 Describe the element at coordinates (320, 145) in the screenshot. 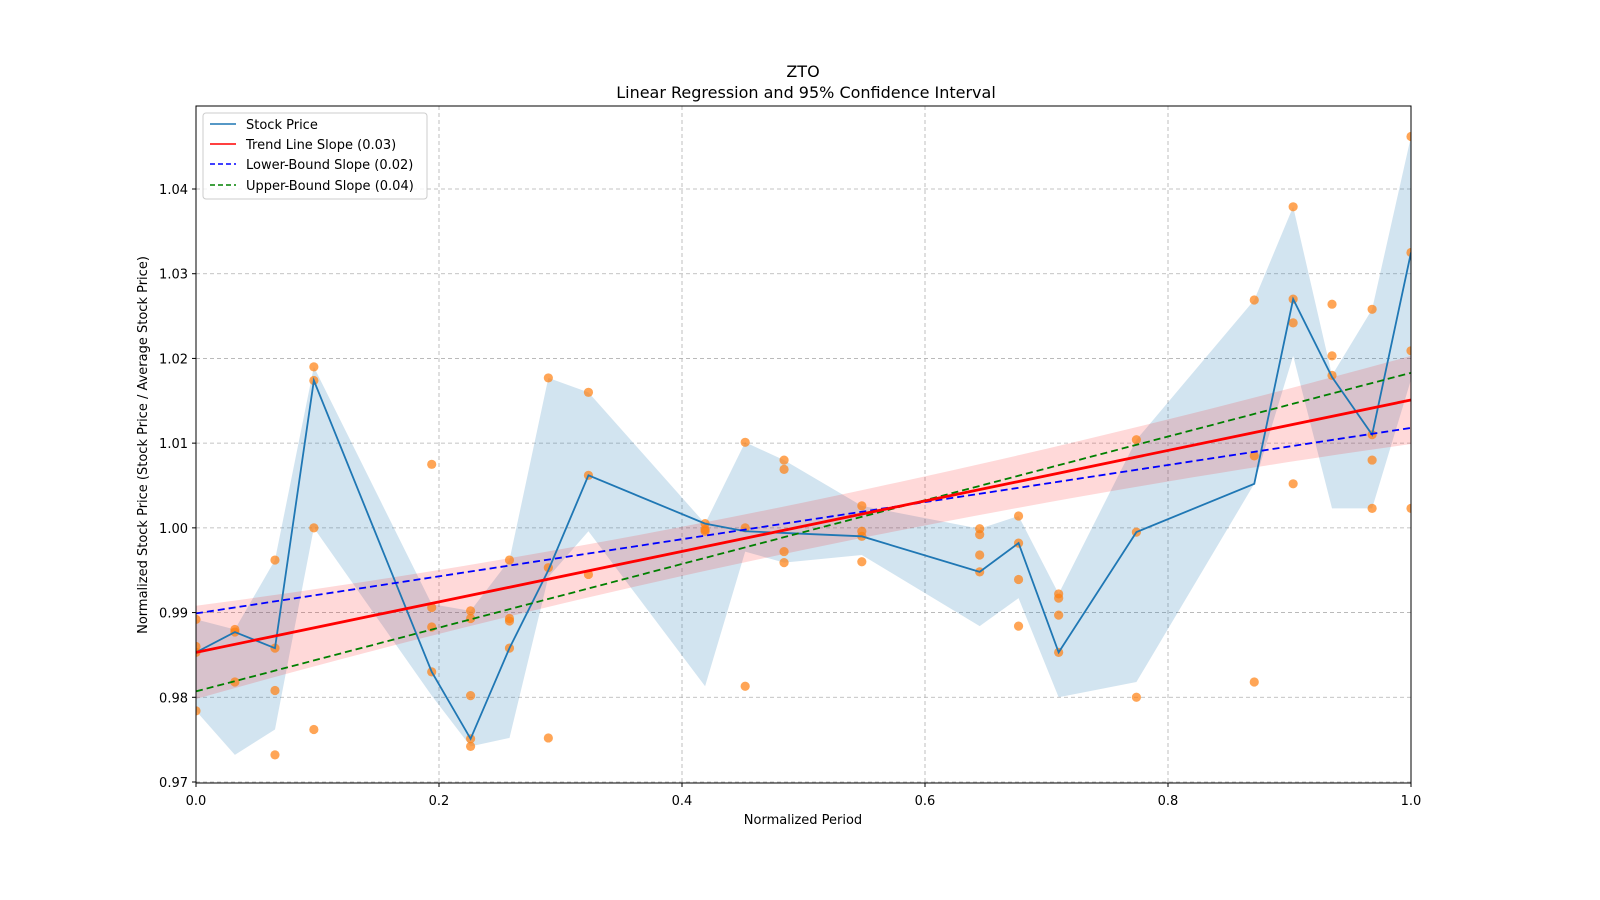

I see `legend-label-trend-line: Trend Line Slope (0.03)` at that location.